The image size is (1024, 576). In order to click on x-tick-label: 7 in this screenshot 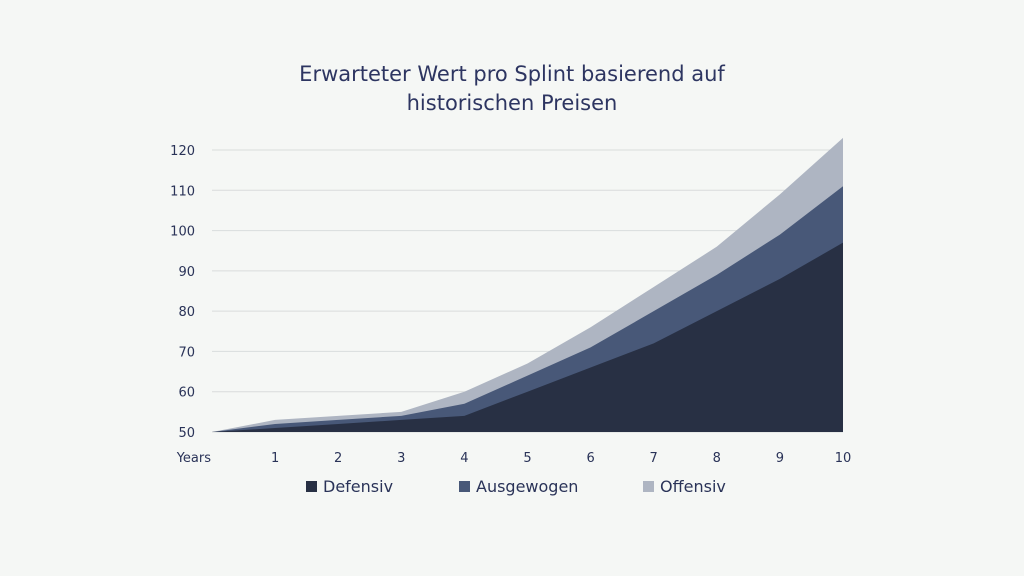, I will do `click(654, 458)`.